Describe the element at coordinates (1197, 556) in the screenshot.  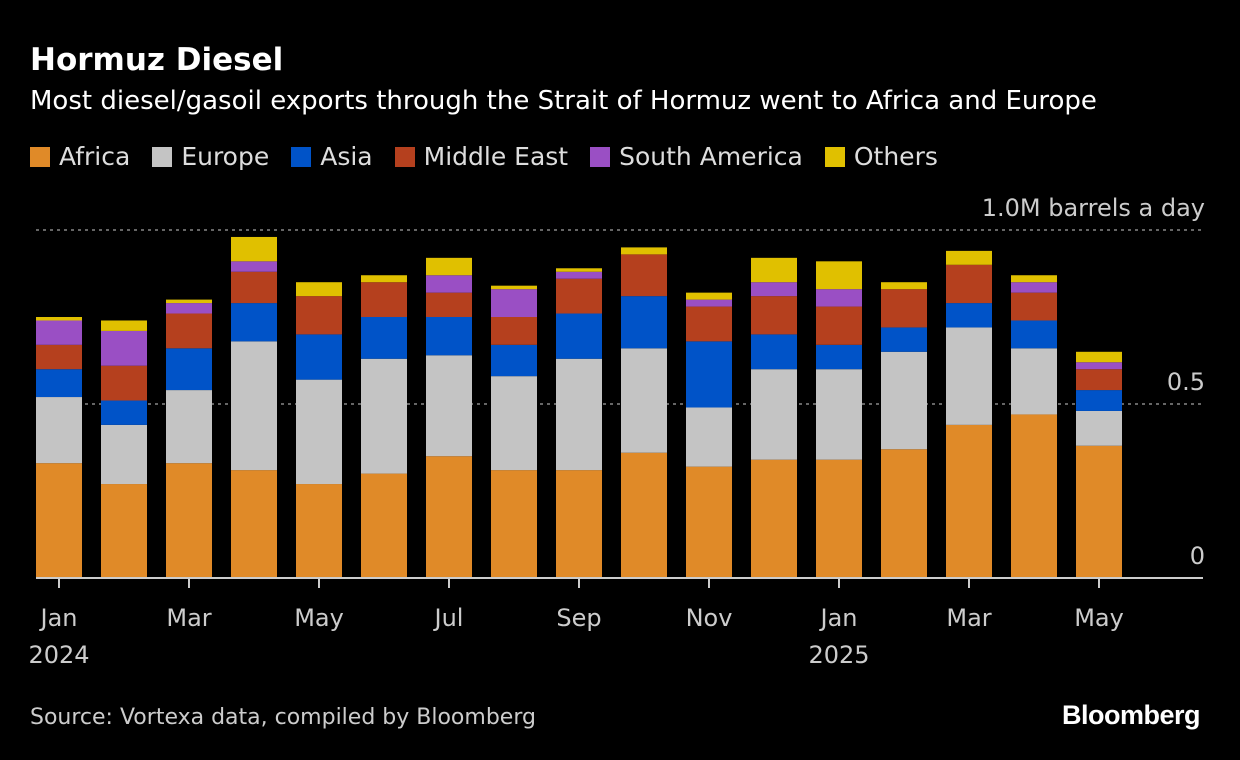
I see `y-tick-label: 0` at that location.